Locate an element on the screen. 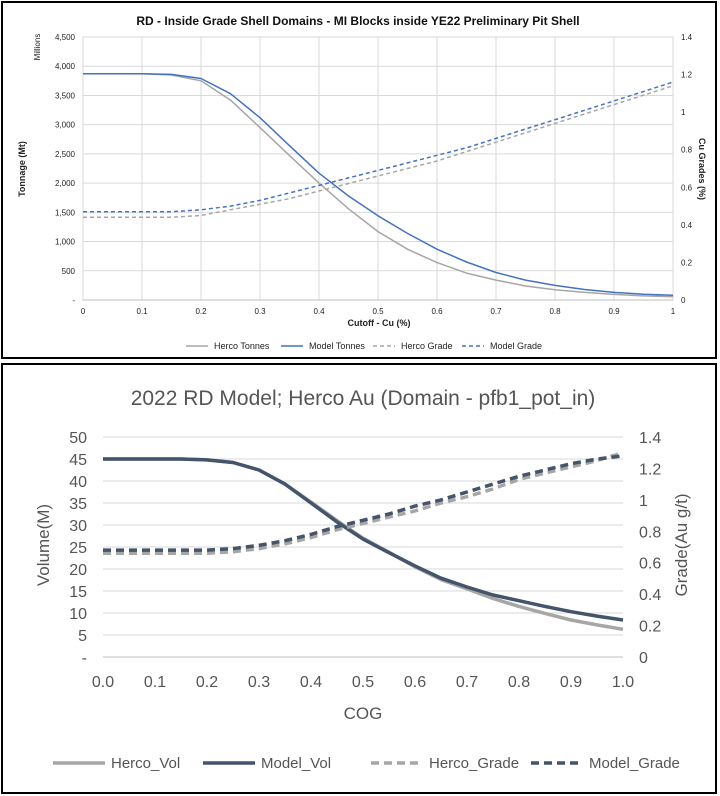 This screenshot has height=796, width=720. series-line-model-vol is located at coordinates (363, 539).